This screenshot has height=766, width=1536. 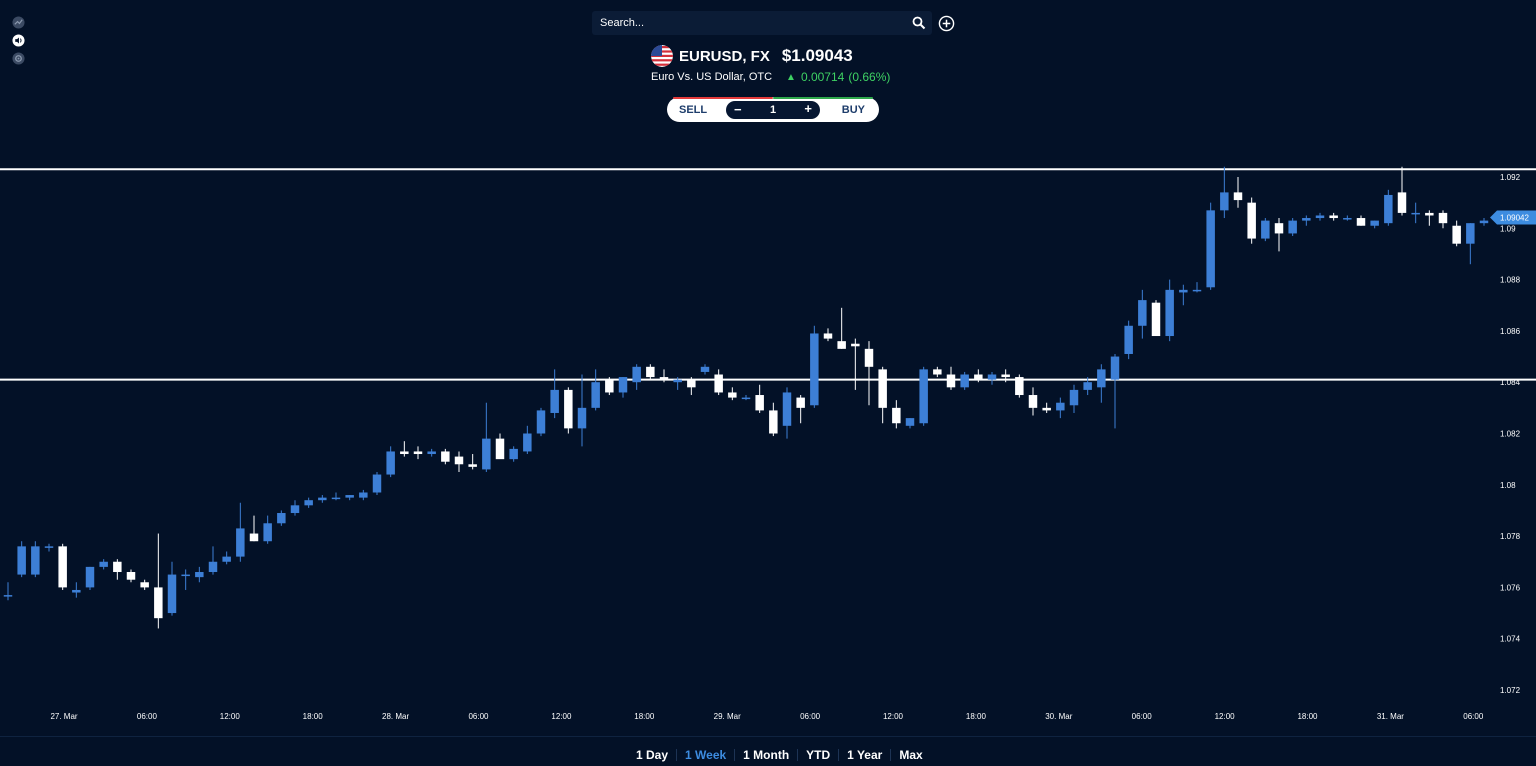 What do you see at coordinates (817, 755) in the screenshot?
I see `timeframe-ytd: YTD` at bounding box center [817, 755].